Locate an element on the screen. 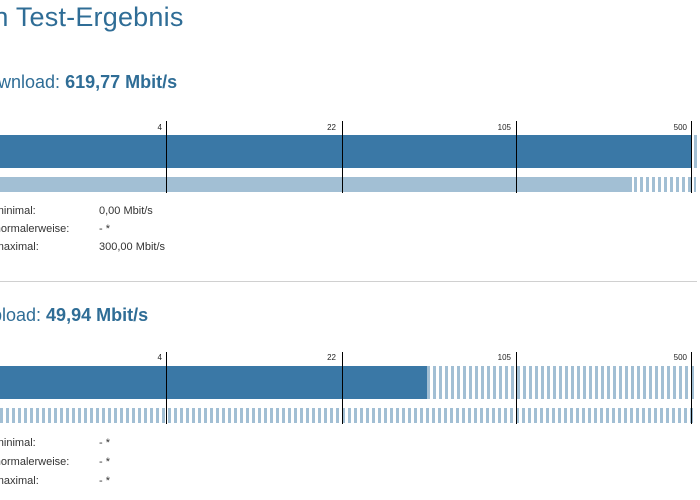  upload-tick-500: 500 is located at coordinates (680, 357).